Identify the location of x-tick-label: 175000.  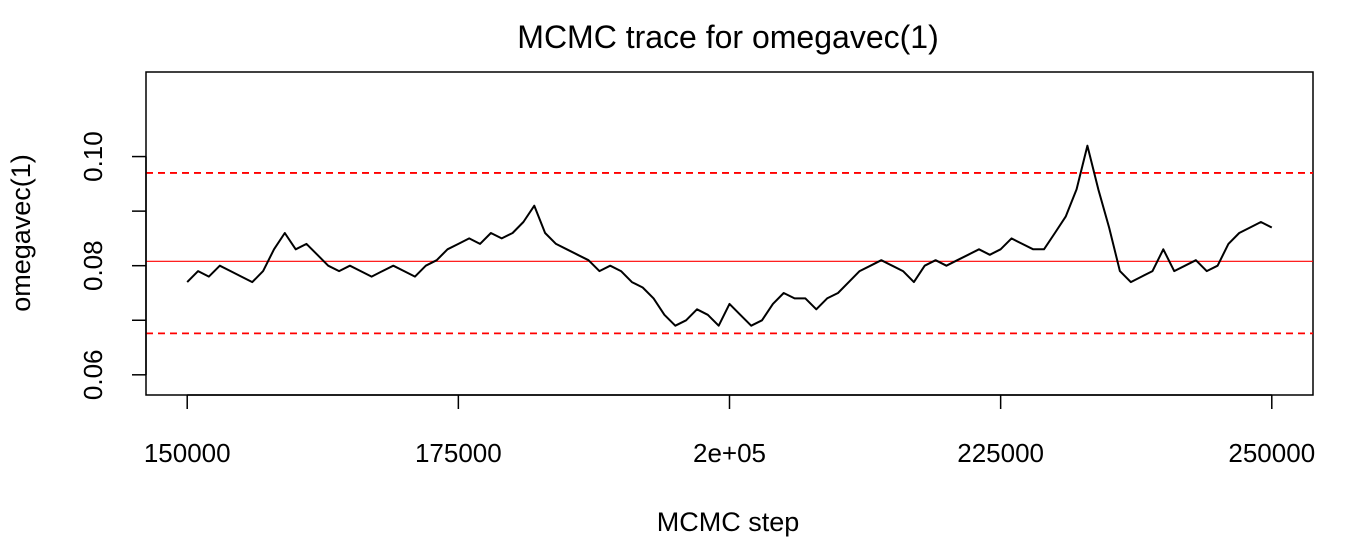
(458, 453).